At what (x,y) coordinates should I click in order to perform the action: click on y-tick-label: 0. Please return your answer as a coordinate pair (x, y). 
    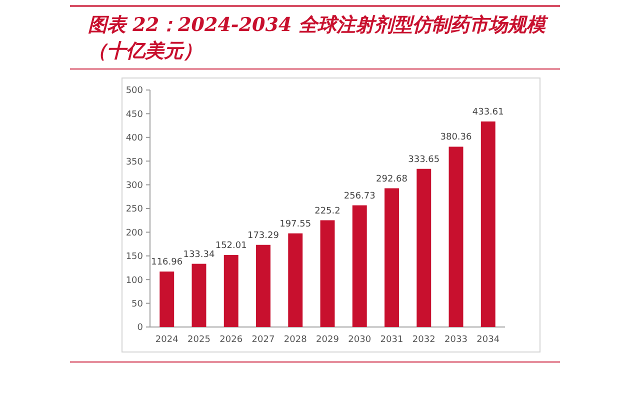
    Looking at the image, I should click on (140, 328).